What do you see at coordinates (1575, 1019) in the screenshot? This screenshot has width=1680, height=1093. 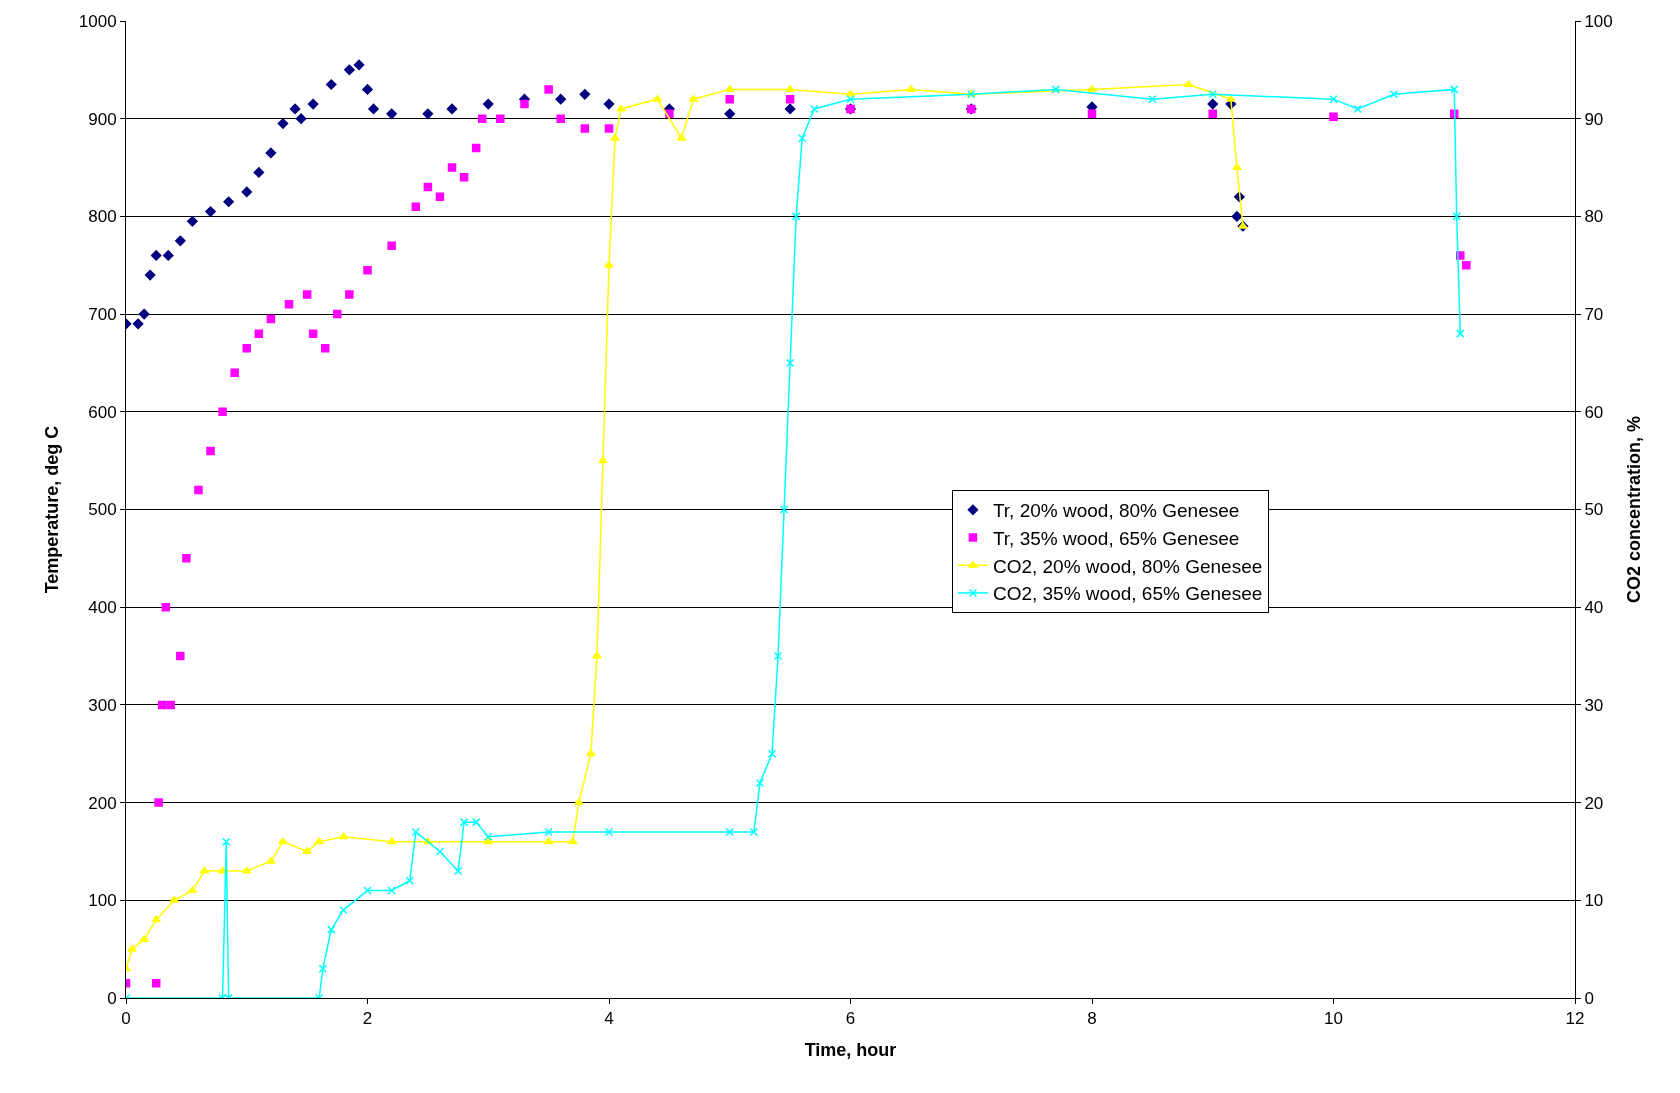 I see `x-tick-label: 12` at bounding box center [1575, 1019].